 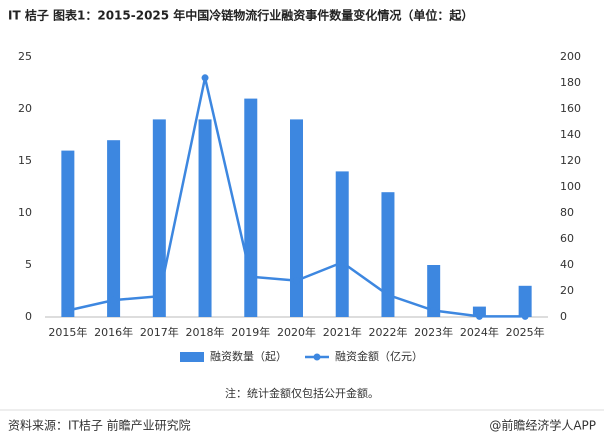 I want to click on y2-tick-label: 20, so click(x=567, y=290).